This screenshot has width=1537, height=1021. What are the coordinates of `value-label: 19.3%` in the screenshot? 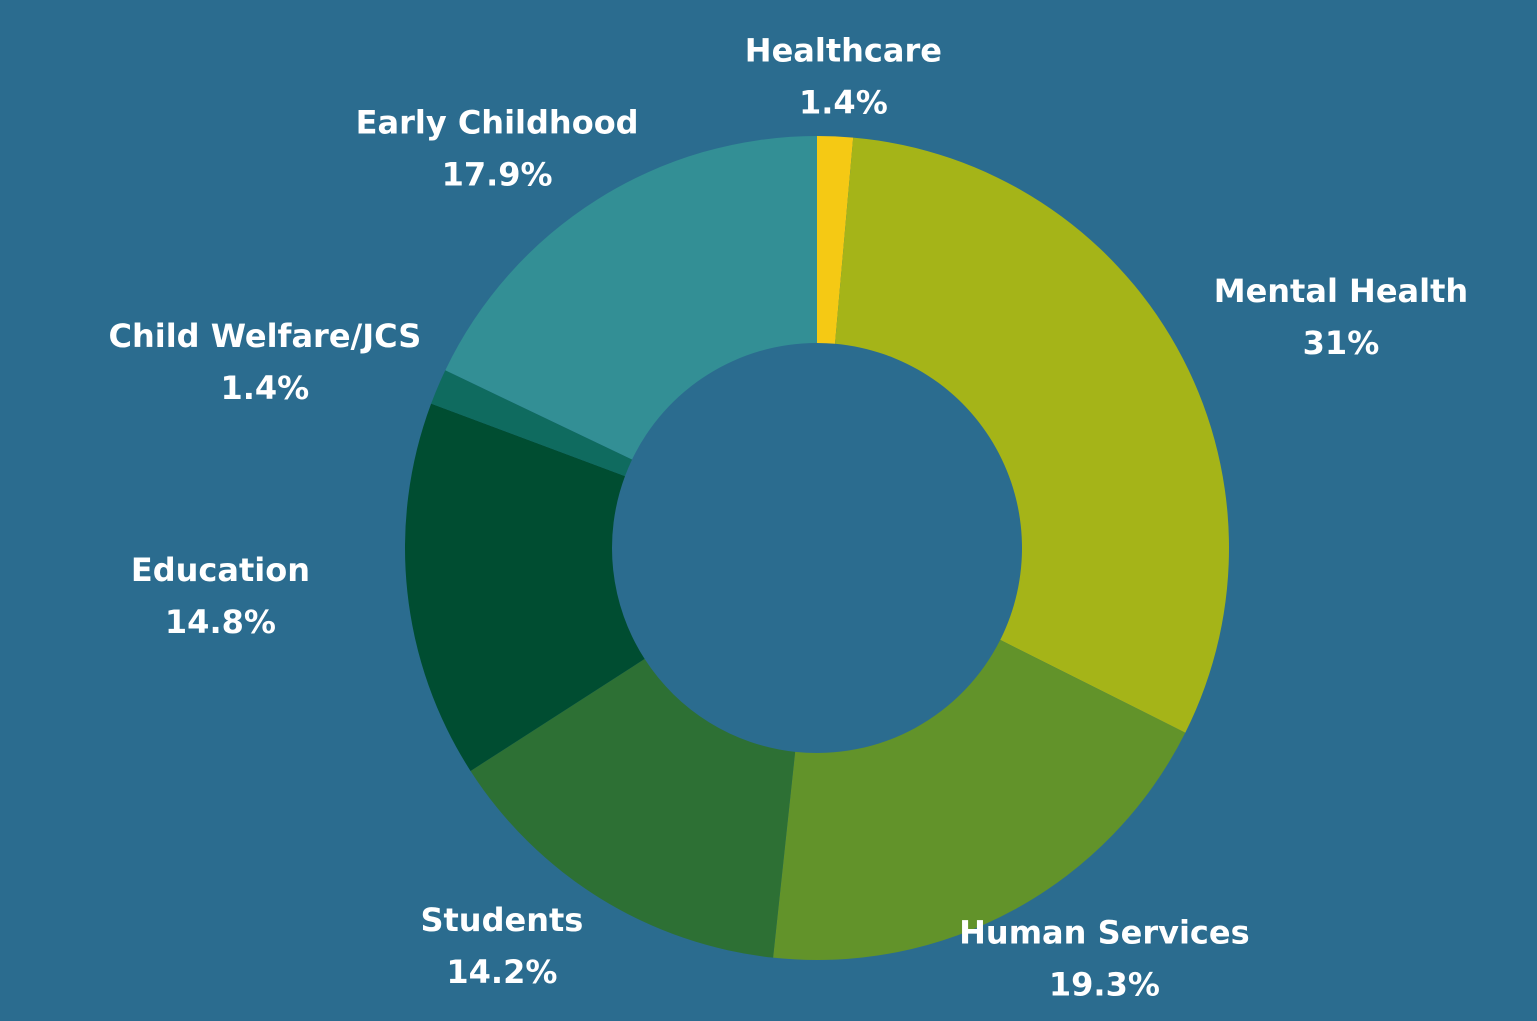 It's located at (1104, 985).